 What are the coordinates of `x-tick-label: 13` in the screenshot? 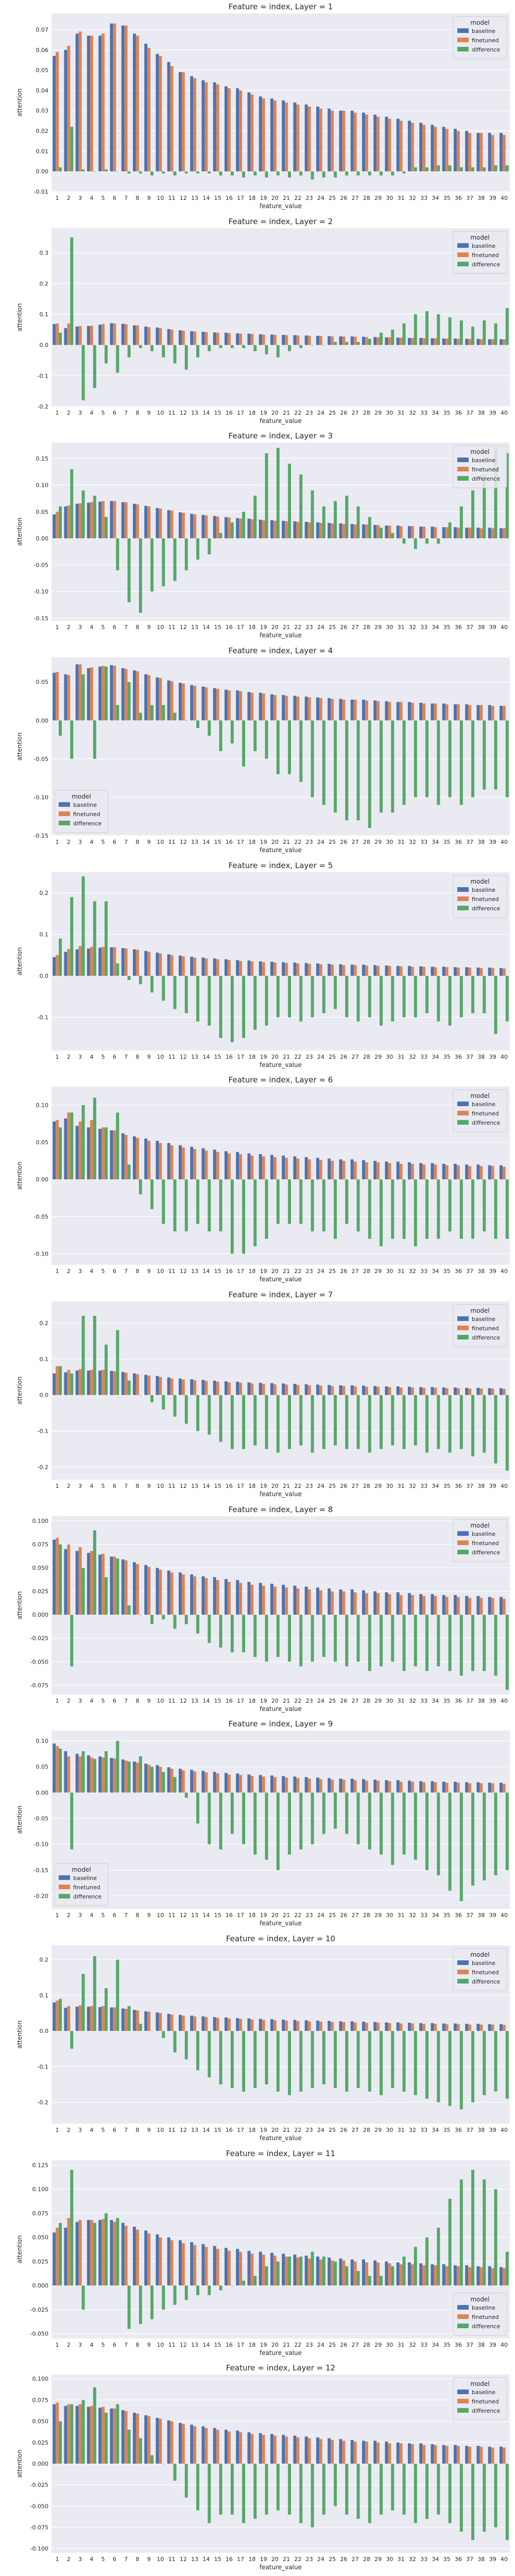 It's located at (194, 1271).